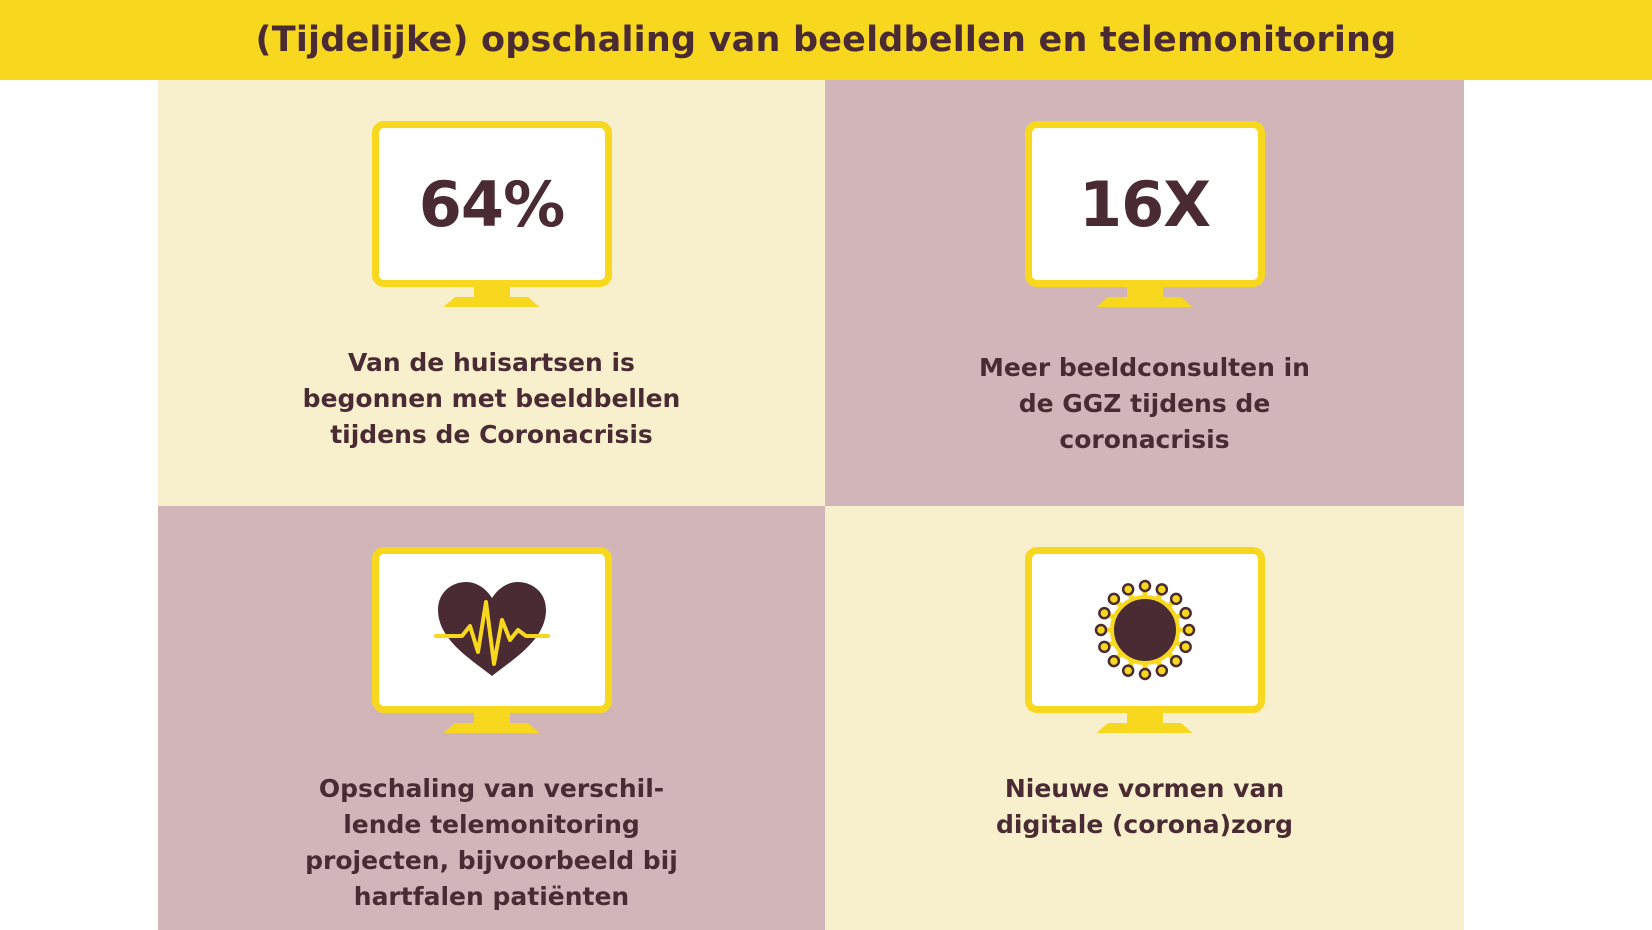  I want to click on caption-line: hartfalen patiënten, so click(491, 896).